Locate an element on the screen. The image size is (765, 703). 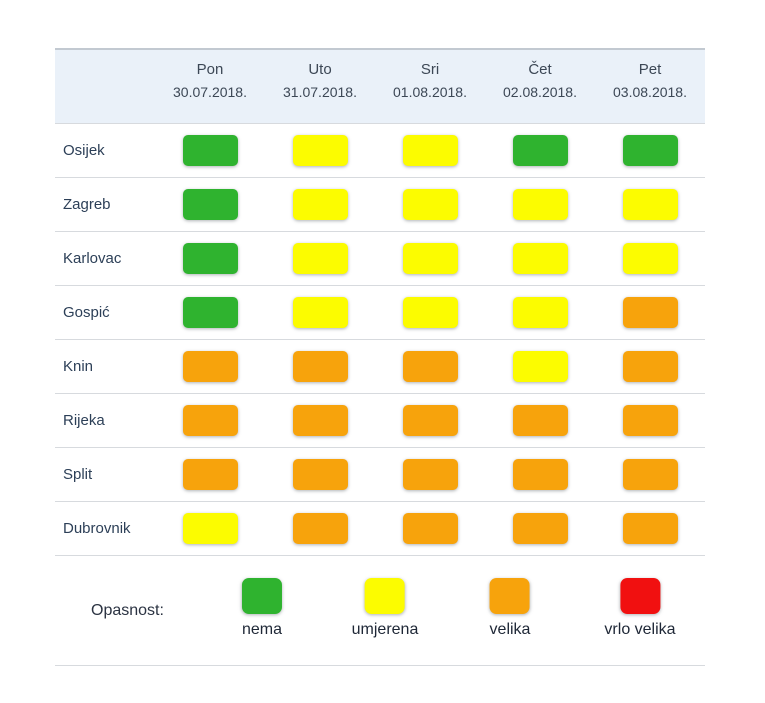
table-row: Dubrovnik is located at coordinates (380, 529).